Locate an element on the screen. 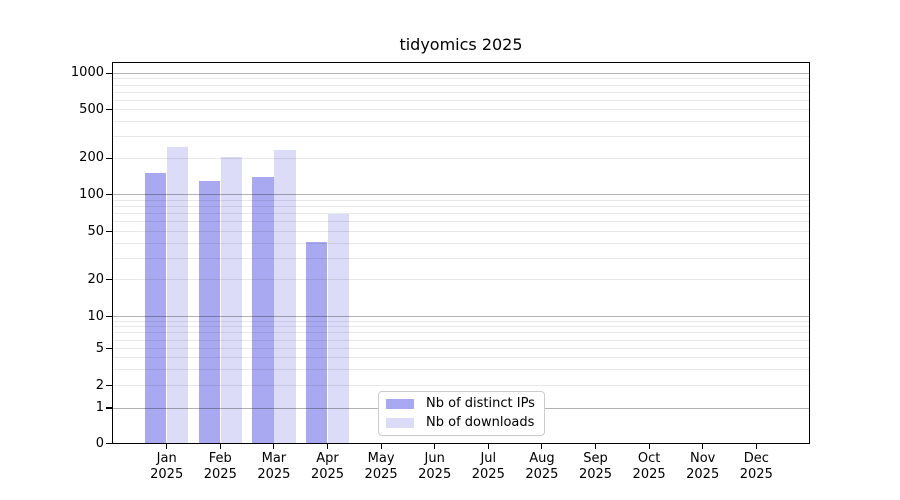 This screenshot has width=900, height=500. y-tick-label-1000: 1000 is located at coordinates (87, 73).